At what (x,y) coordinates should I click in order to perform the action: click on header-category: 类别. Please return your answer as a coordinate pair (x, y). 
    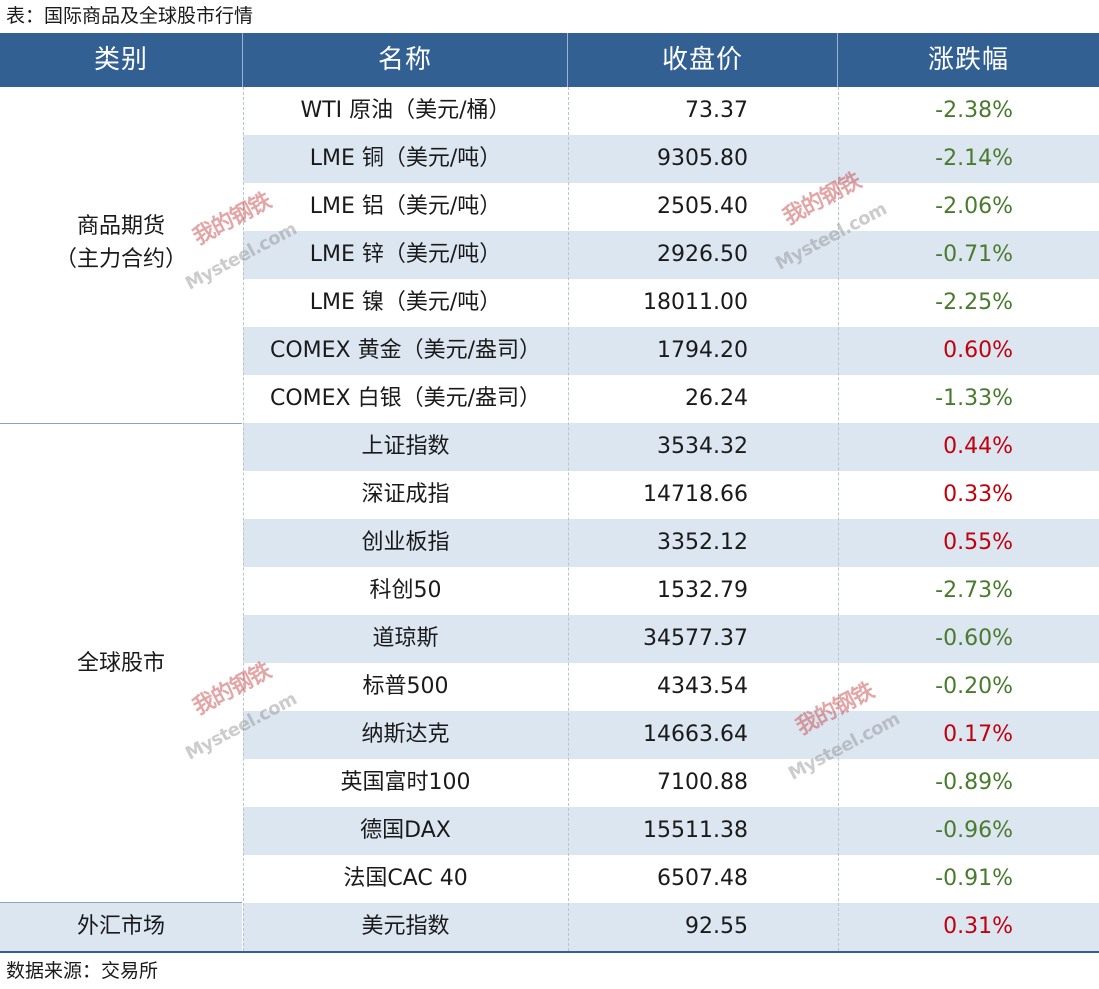
    Looking at the image, I should click on (121, 60).